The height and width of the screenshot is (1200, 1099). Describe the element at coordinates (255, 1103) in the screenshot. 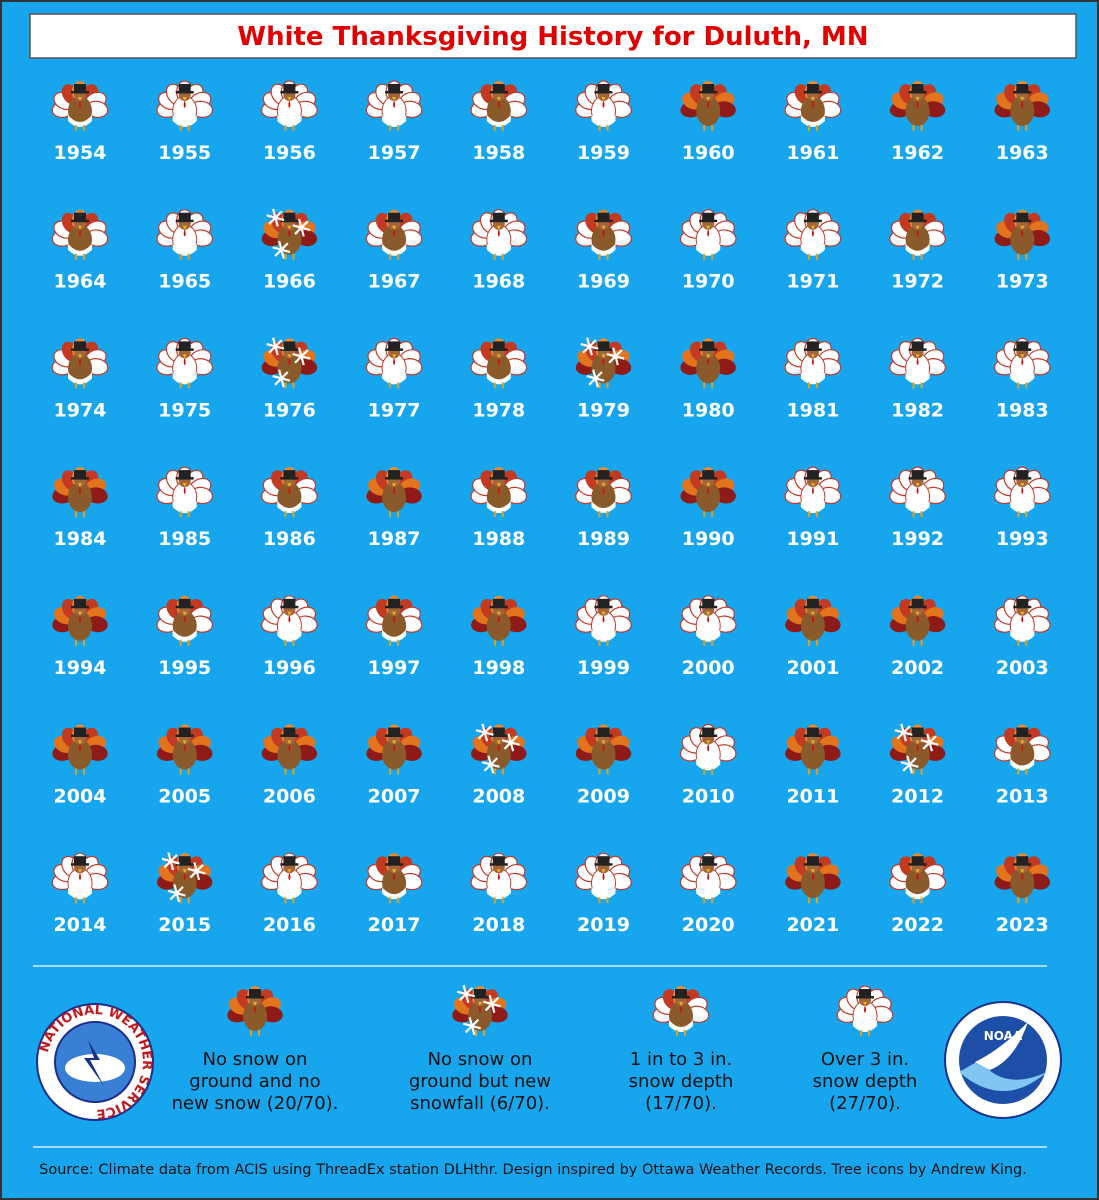

I see `legend-text: new snow (20/70).` at that location.